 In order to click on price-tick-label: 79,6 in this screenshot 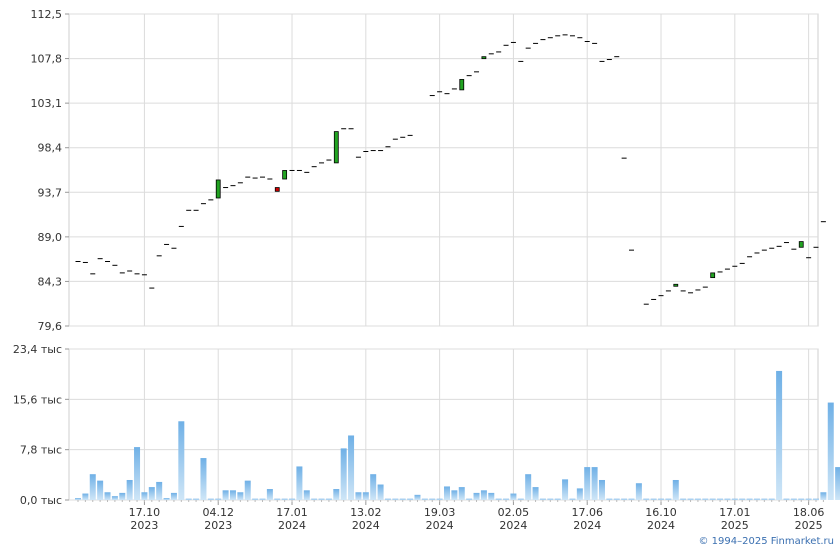, I will do `click(50, 326)`.